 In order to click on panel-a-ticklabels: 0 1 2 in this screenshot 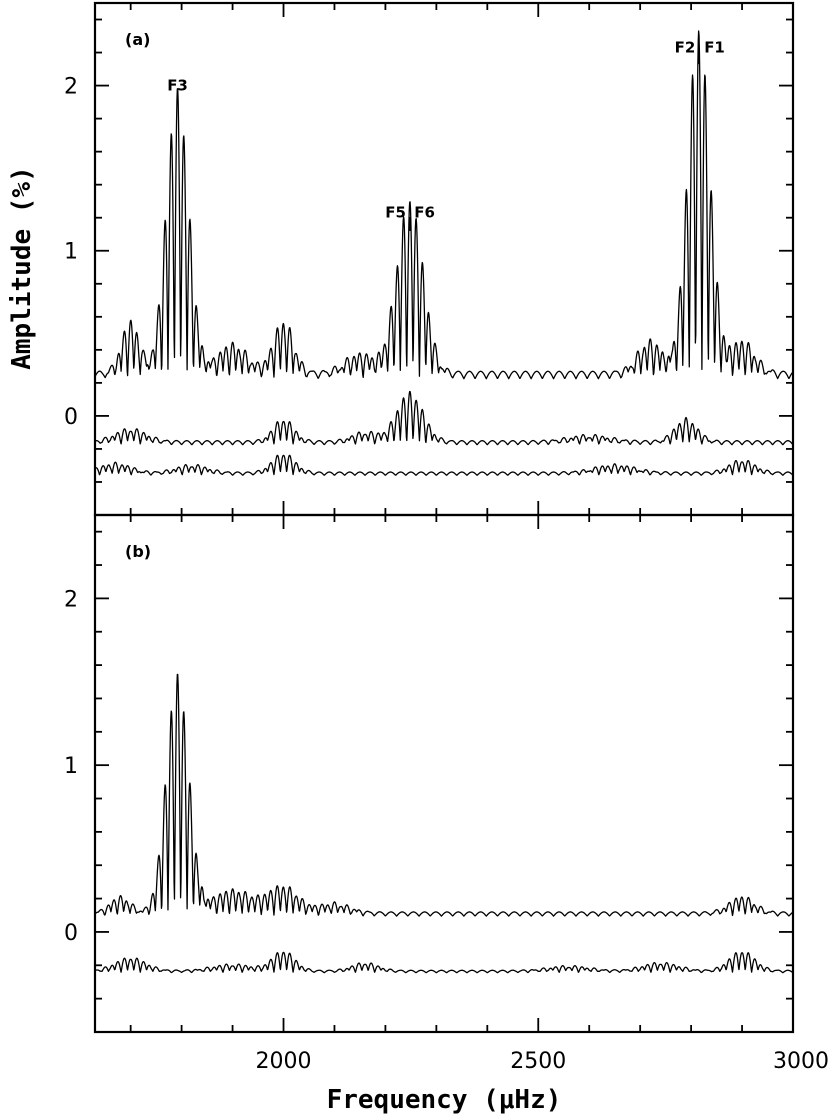, I will do `click(71, 252)`.